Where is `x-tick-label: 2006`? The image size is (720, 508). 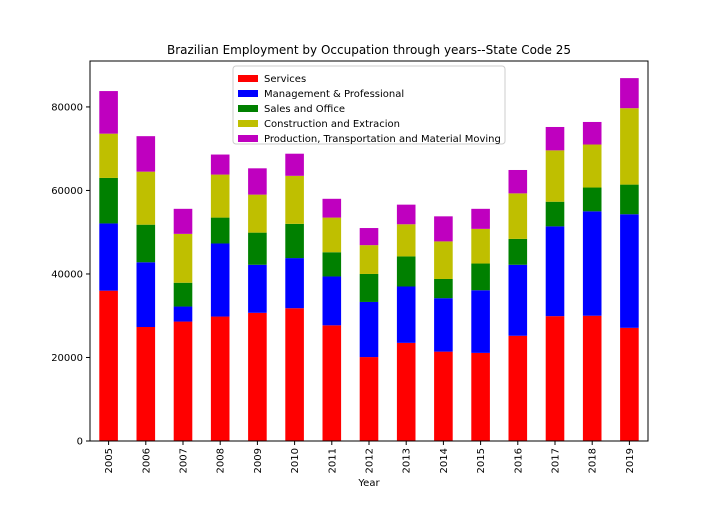
x-tick-label: 2006 is located at coordinates (146, 460).